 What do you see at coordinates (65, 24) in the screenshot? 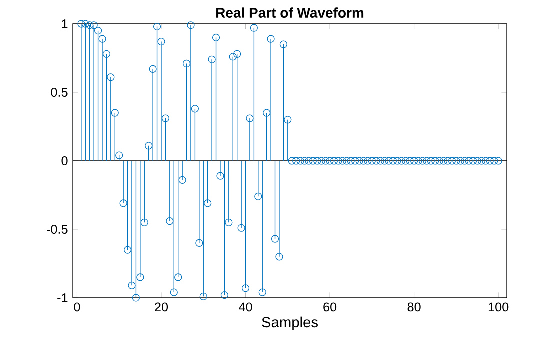
I see `y-tick-label: 1` at bounding box center [65, 24].